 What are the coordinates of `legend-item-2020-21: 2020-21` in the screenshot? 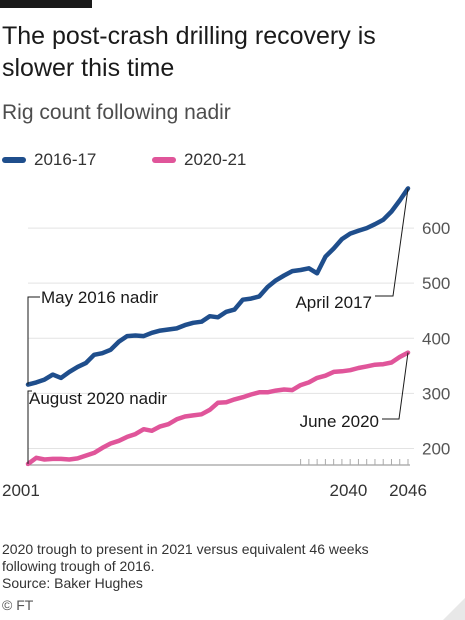 It's located at (199, 160).